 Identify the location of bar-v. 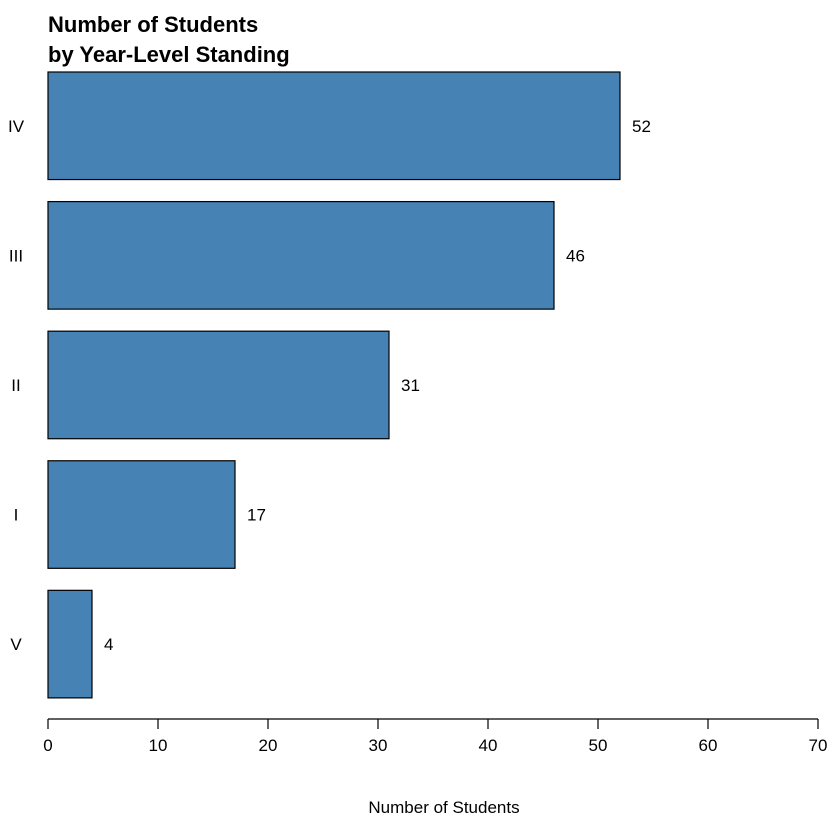
(70, 644).